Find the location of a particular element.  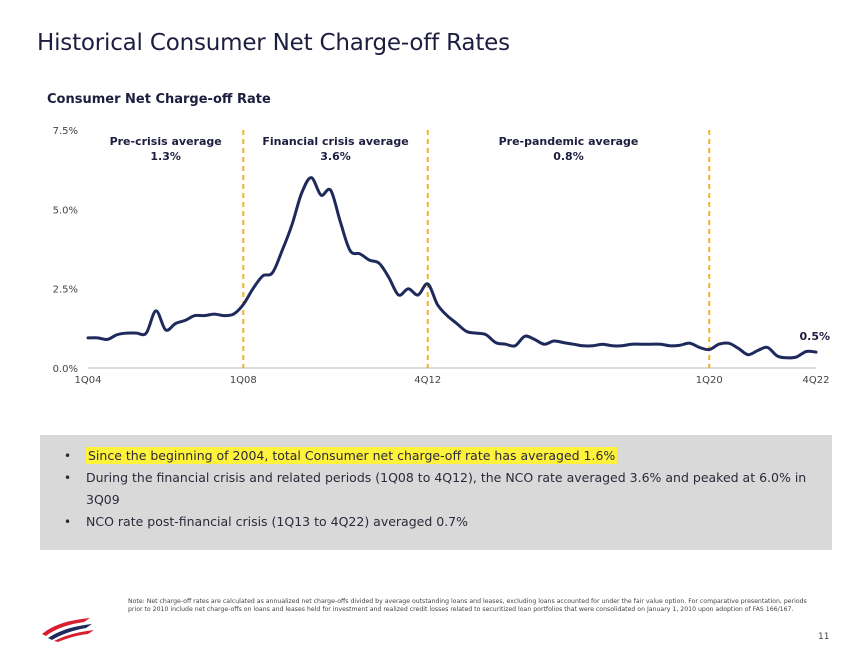

period-name-label: Financial crisis average is located at coordinates (335, 141).